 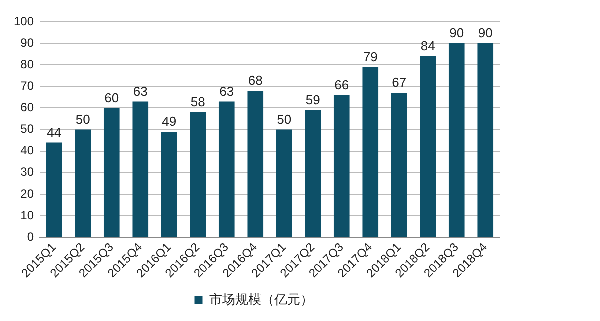 I want to click on data-label: 60, so click(x=112, y=98).